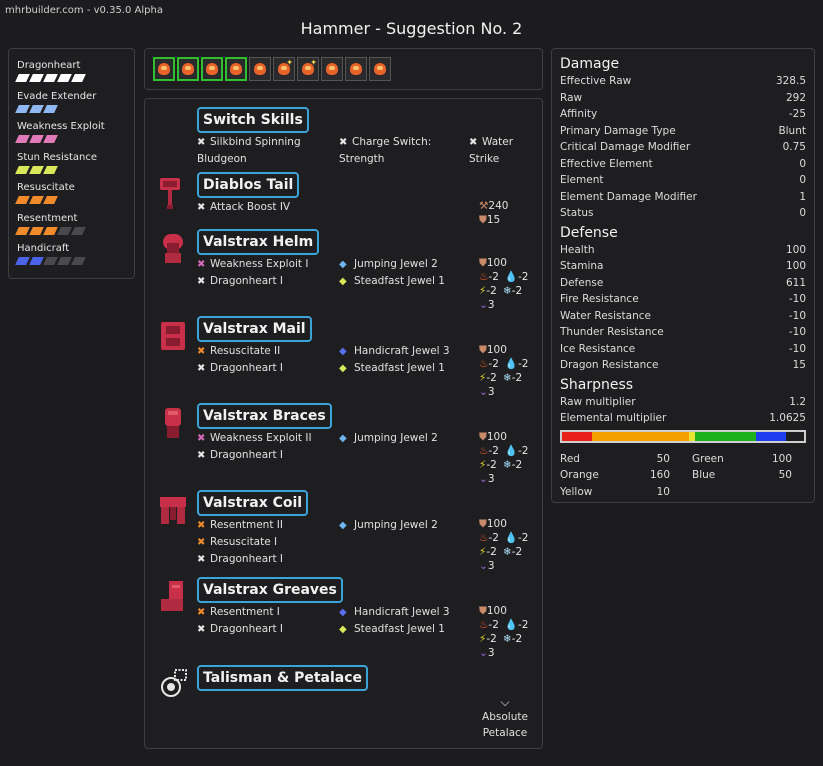  Describe the element at coordinates (483, 437) in the screenshot. I see `shield-icon: ⛊` at that location.